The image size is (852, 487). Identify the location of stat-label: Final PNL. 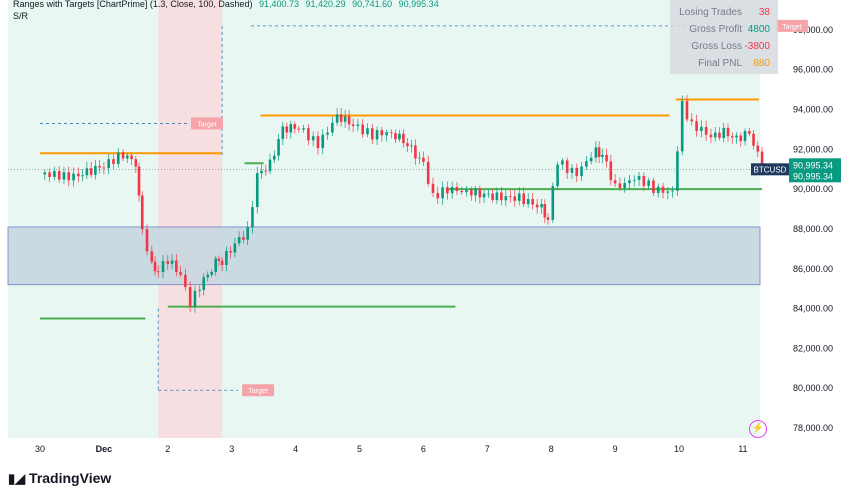
(720, 63).